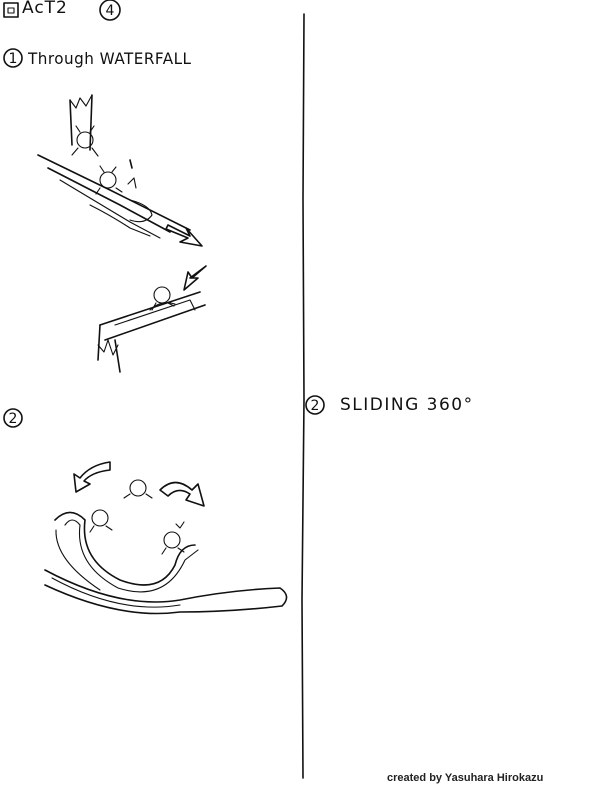  I want to click on section-2-left-number-badge: 2, so click(13, 418).